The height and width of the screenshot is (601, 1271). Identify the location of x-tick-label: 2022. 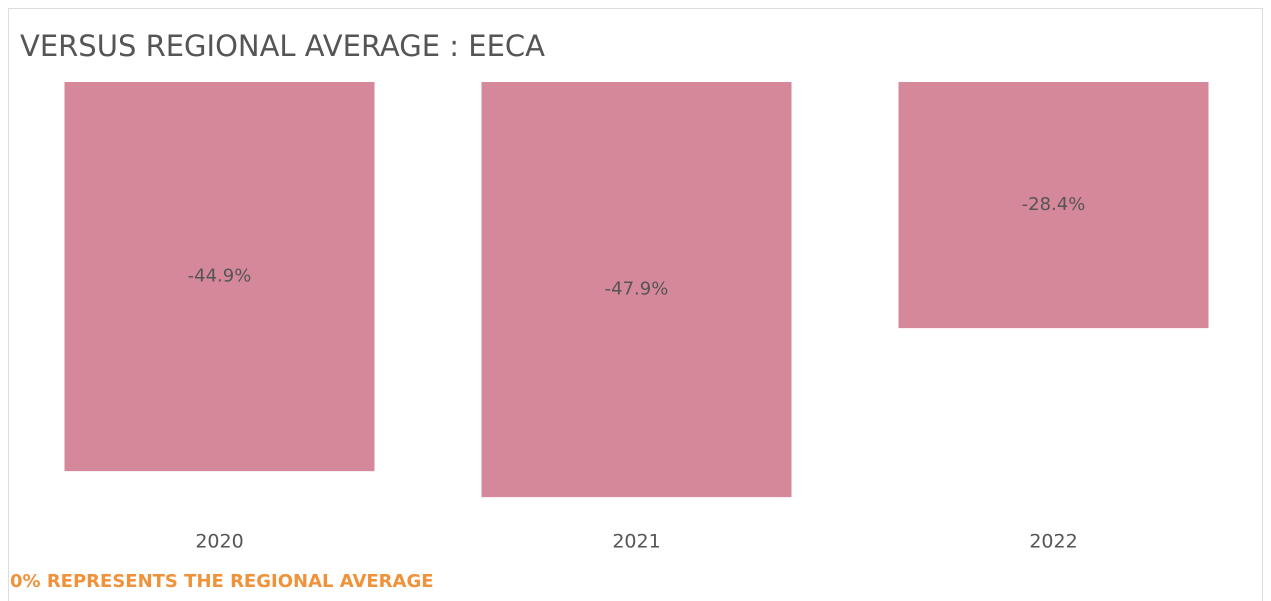
(1053, 542).